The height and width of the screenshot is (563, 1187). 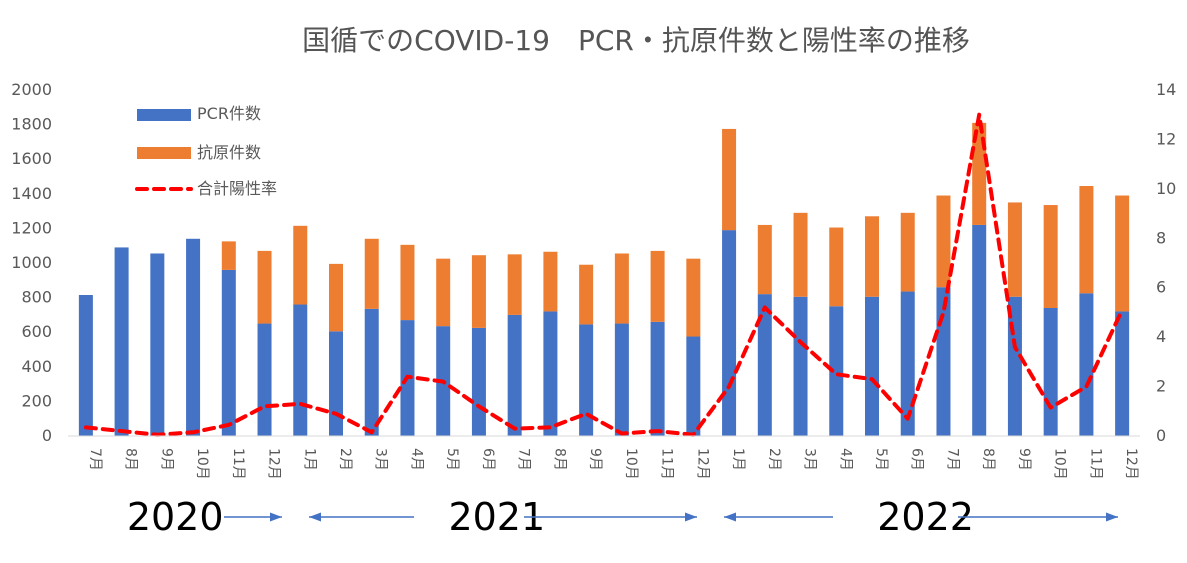 What do you see at coordinates (31, 89) in the screenshot?
I see `y-left-tick-label: 2000` at bounding box center [31, 89].